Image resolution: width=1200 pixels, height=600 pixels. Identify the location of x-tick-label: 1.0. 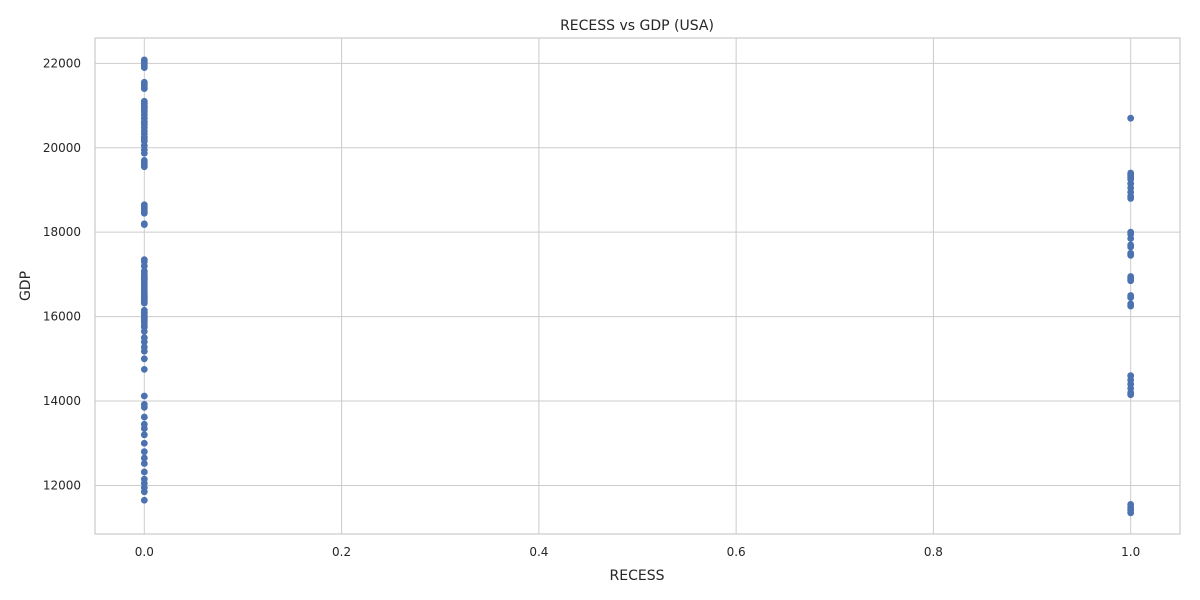
(1130, 552).